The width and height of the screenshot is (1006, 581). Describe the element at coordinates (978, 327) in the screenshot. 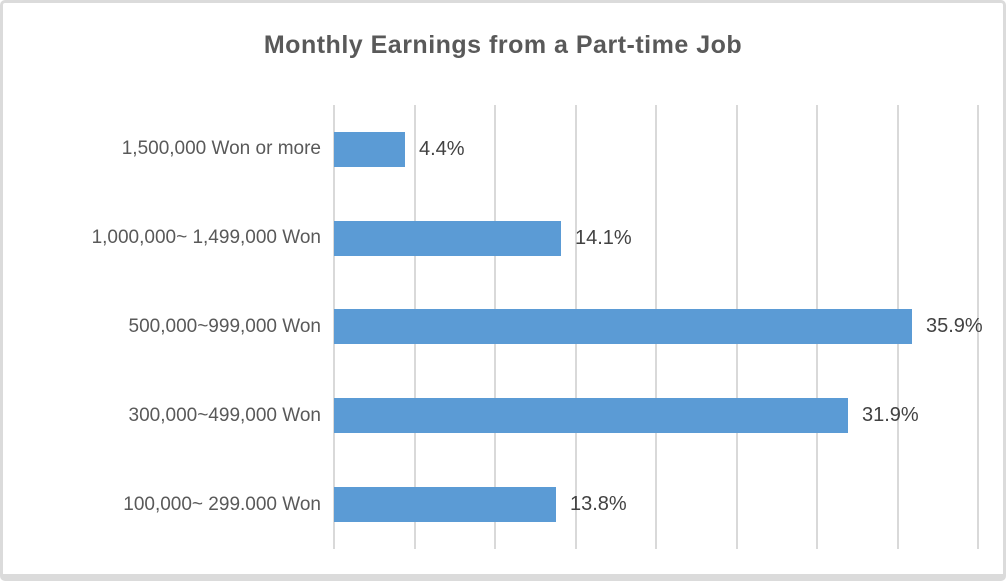

I see `gridline` at that location.